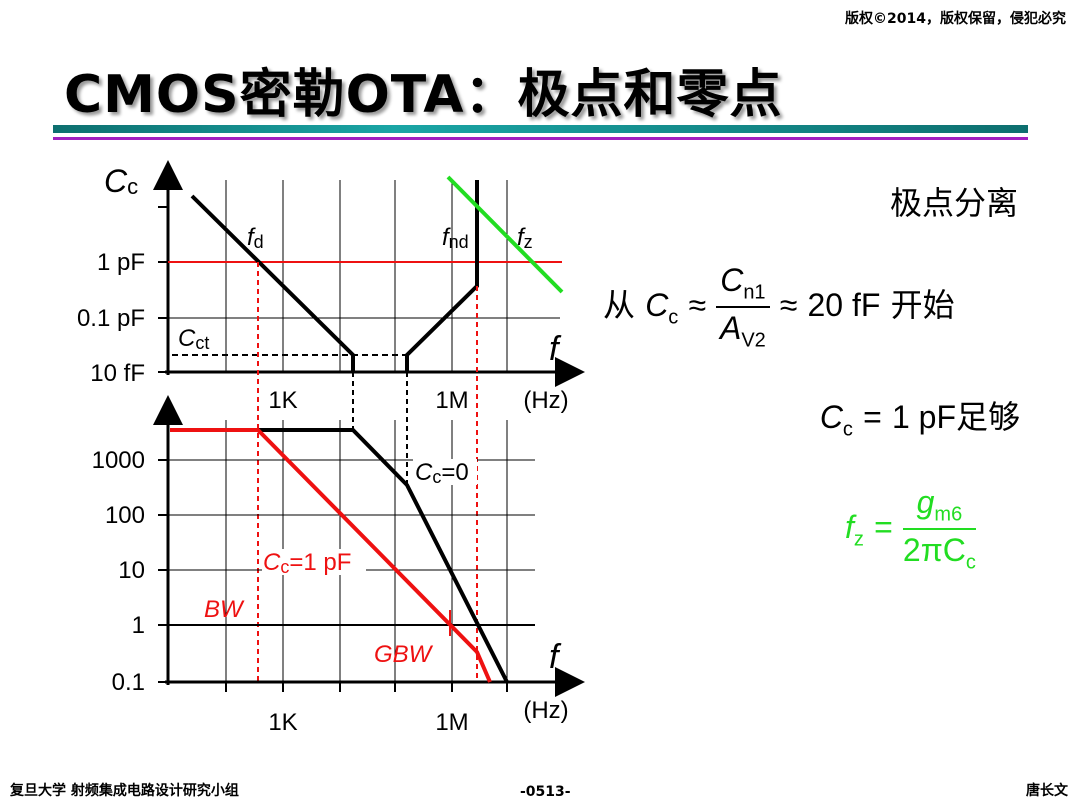  I want to click on cct-label: Cct, so click(193, 339).